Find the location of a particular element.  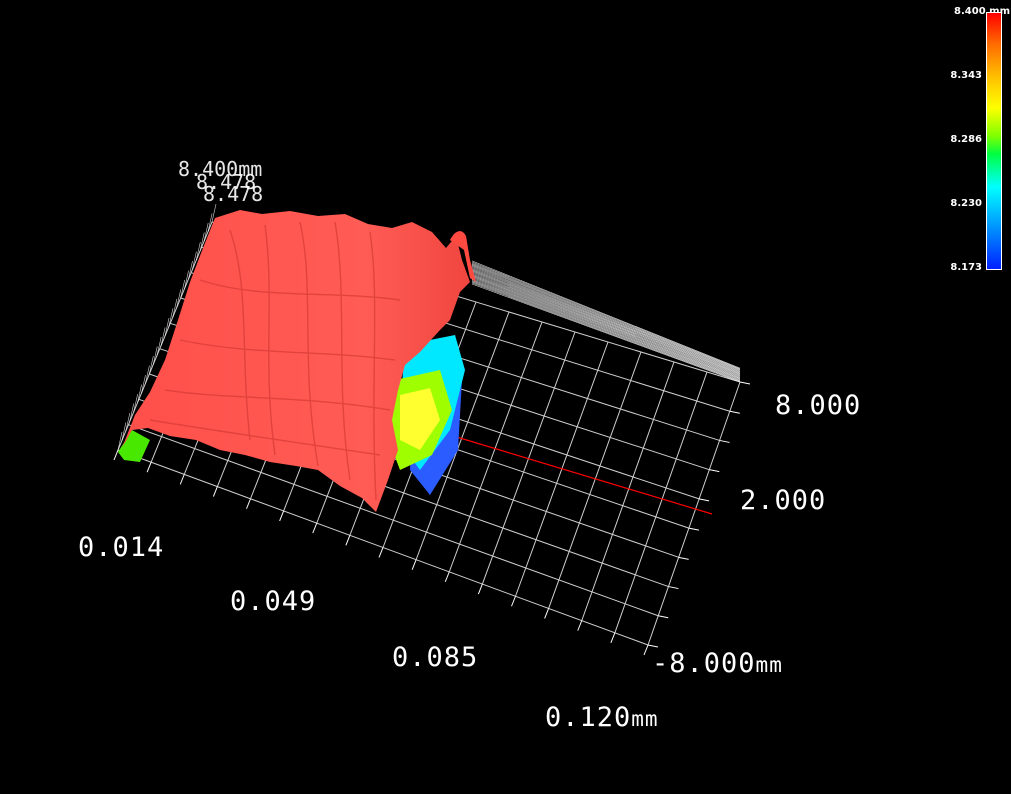

x-unit: mm is located at coordinates (645, 719).